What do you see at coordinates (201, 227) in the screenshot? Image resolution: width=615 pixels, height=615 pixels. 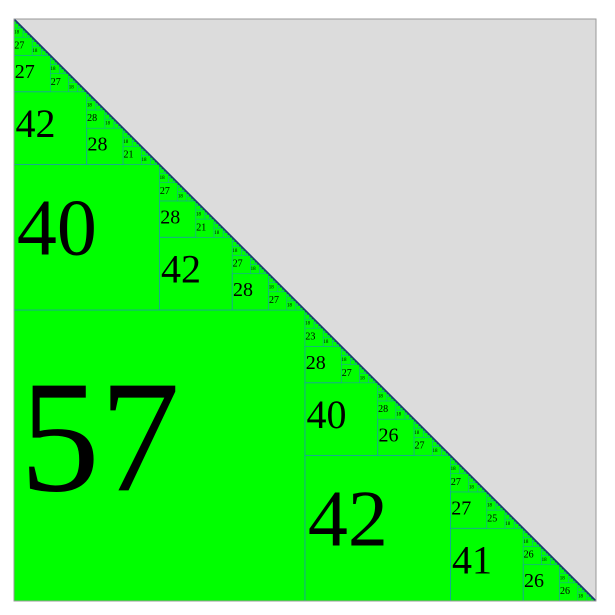 I see `cell-label: 21` at bounding box center [201, 227].